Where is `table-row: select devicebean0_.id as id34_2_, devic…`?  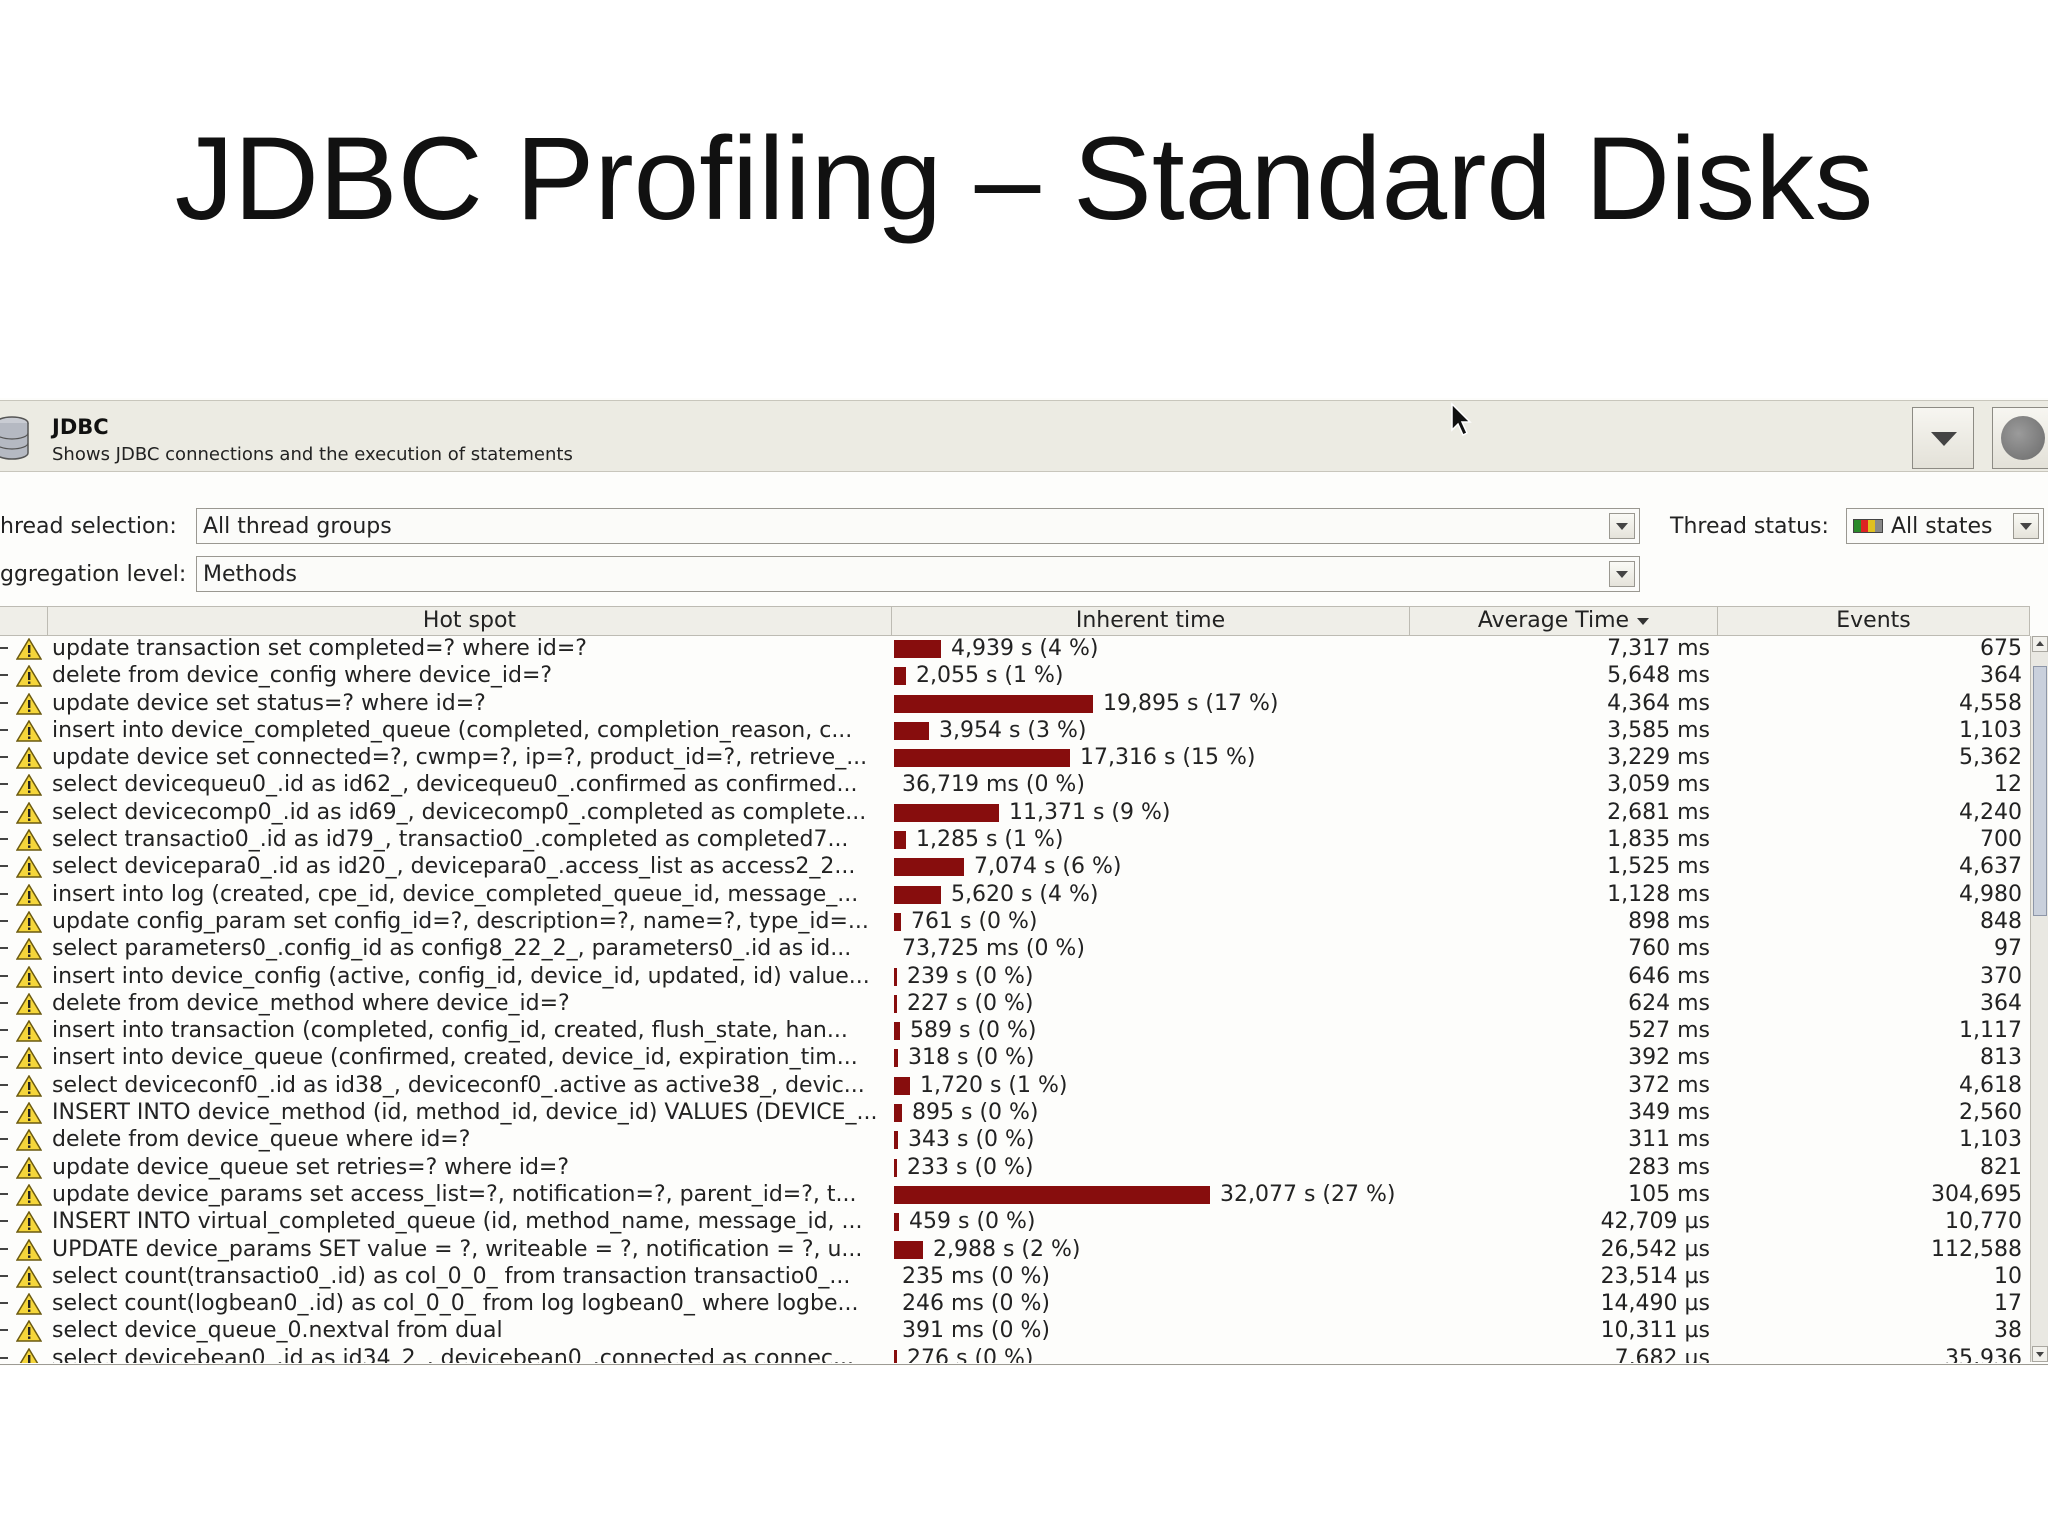 table-row: select devicebean0_.id as id34_2_, devic… is located at coordinates (1015, 1354).